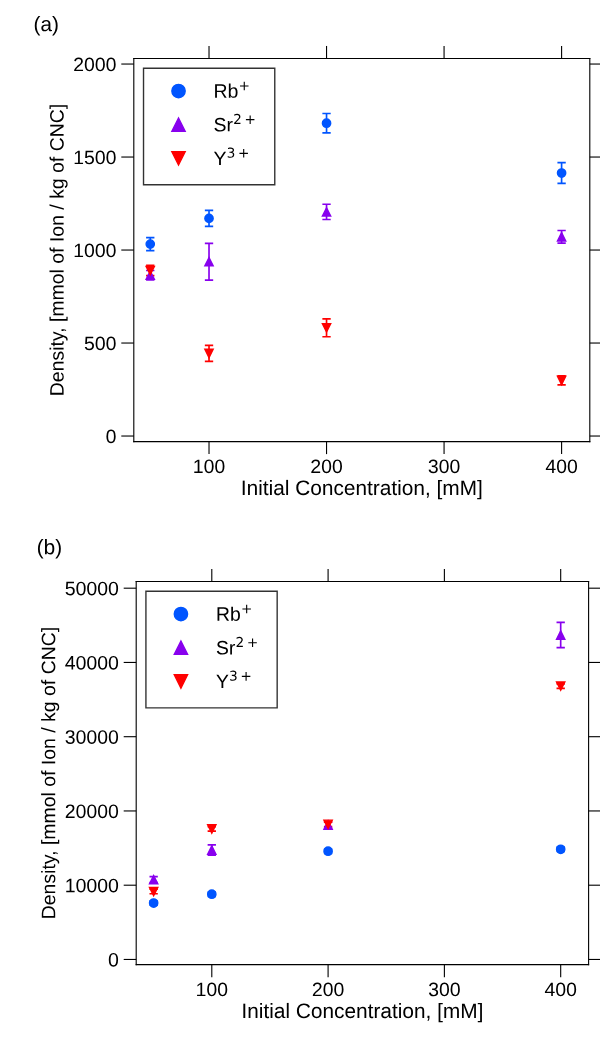 This screenshot has height=1044, width=600. I want to click on y-tick-label: 10000, so click(92, 885).